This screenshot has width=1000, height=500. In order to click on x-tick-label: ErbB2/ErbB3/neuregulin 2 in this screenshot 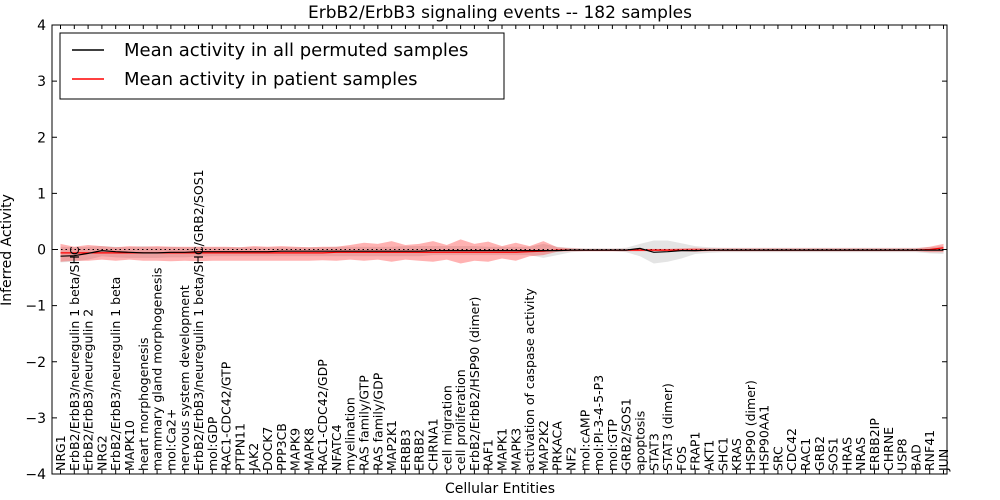, I will do `click(88, 390)`.